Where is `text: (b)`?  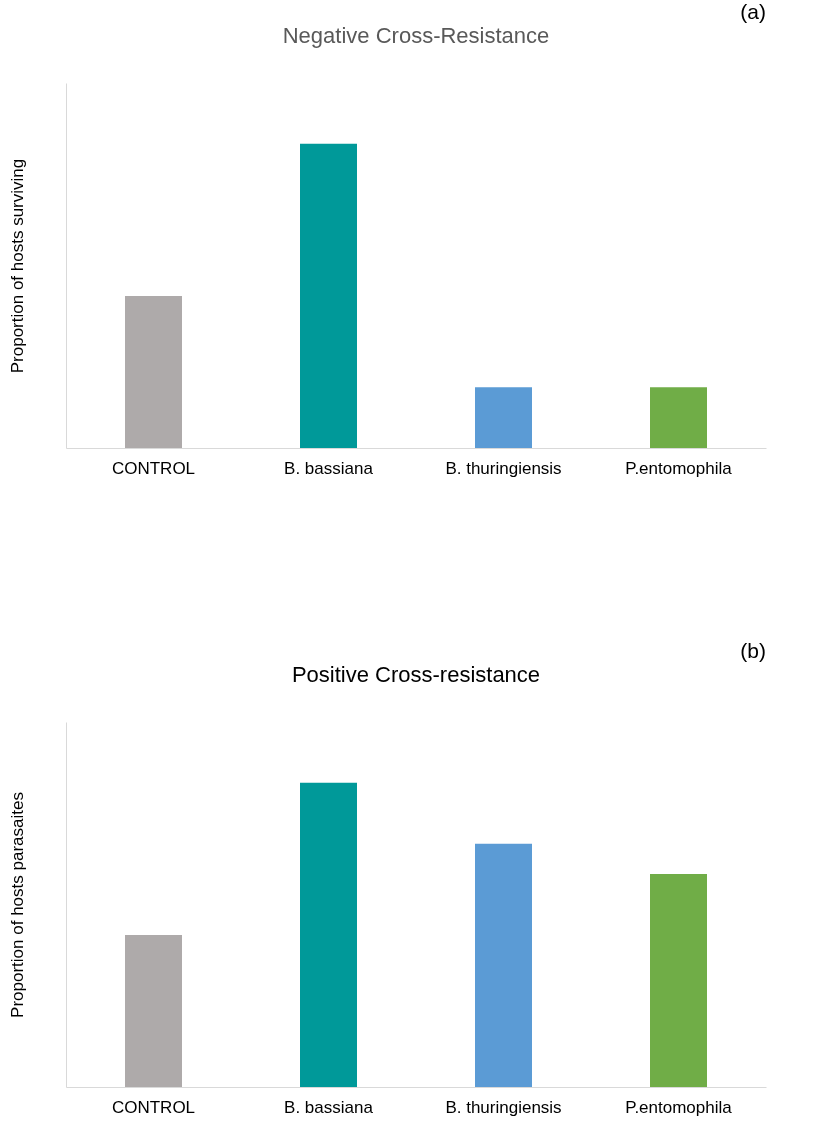
text: (b) is located at coordinates (753, 650).